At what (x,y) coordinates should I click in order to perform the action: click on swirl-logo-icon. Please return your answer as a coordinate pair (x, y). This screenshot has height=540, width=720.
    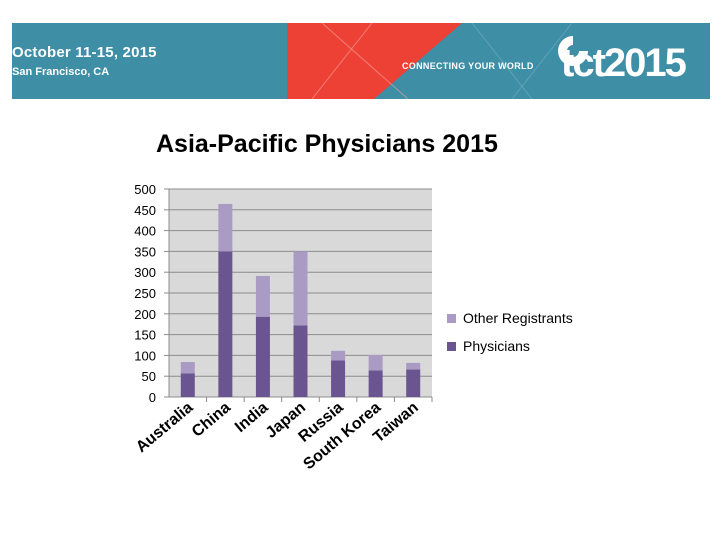
    Looking at the image, I should click on (573, 51).